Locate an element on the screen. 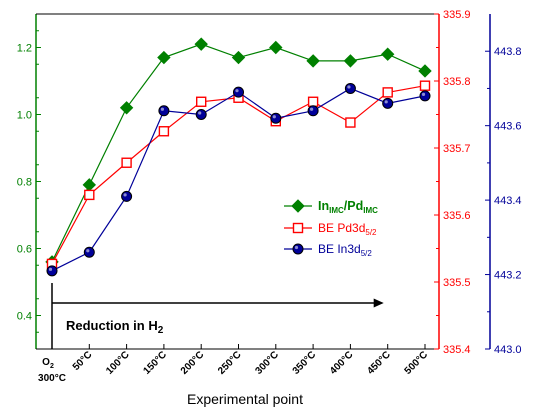 The height and width of the screenshot is (413, 550). x-axis-tick-label: 450°C is located at coordinates (379, 363).